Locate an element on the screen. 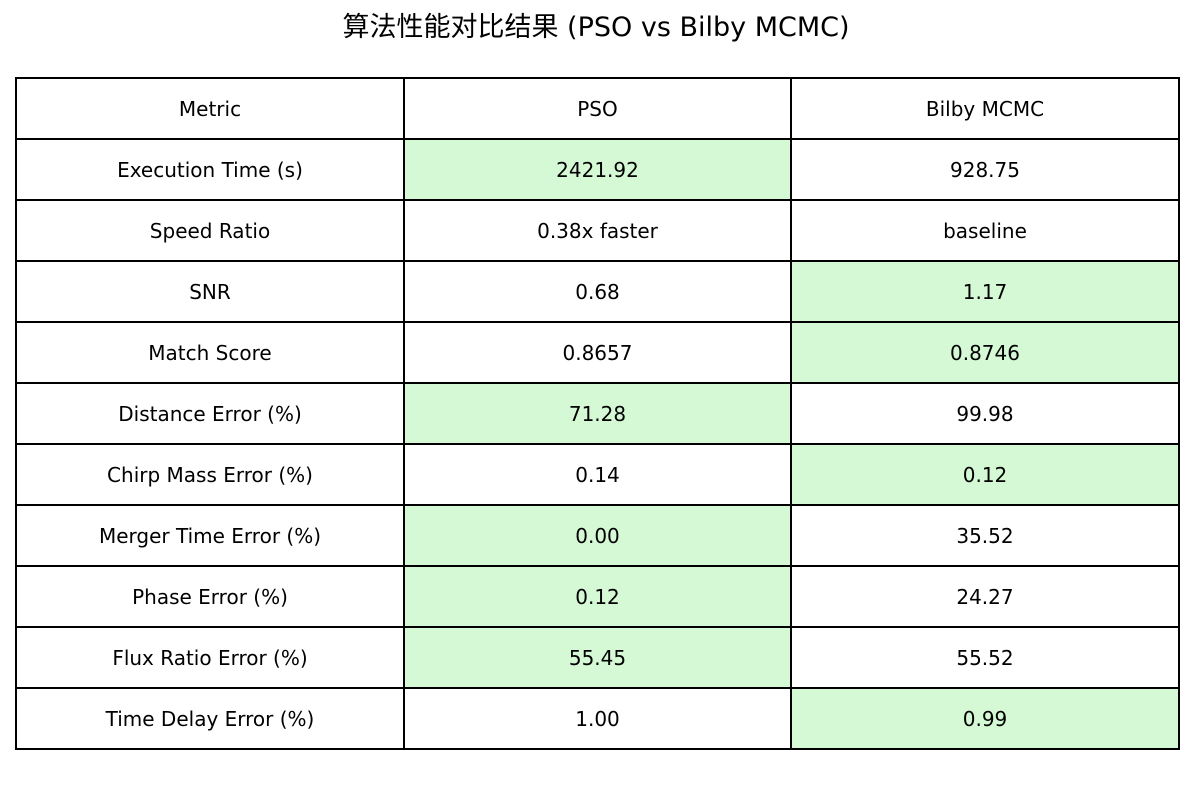 The width and height of the screenshot is (1192, 786). table-row: Chirp Mass Error (%) 0.14 0.12 is located at coordinates (597, 474).